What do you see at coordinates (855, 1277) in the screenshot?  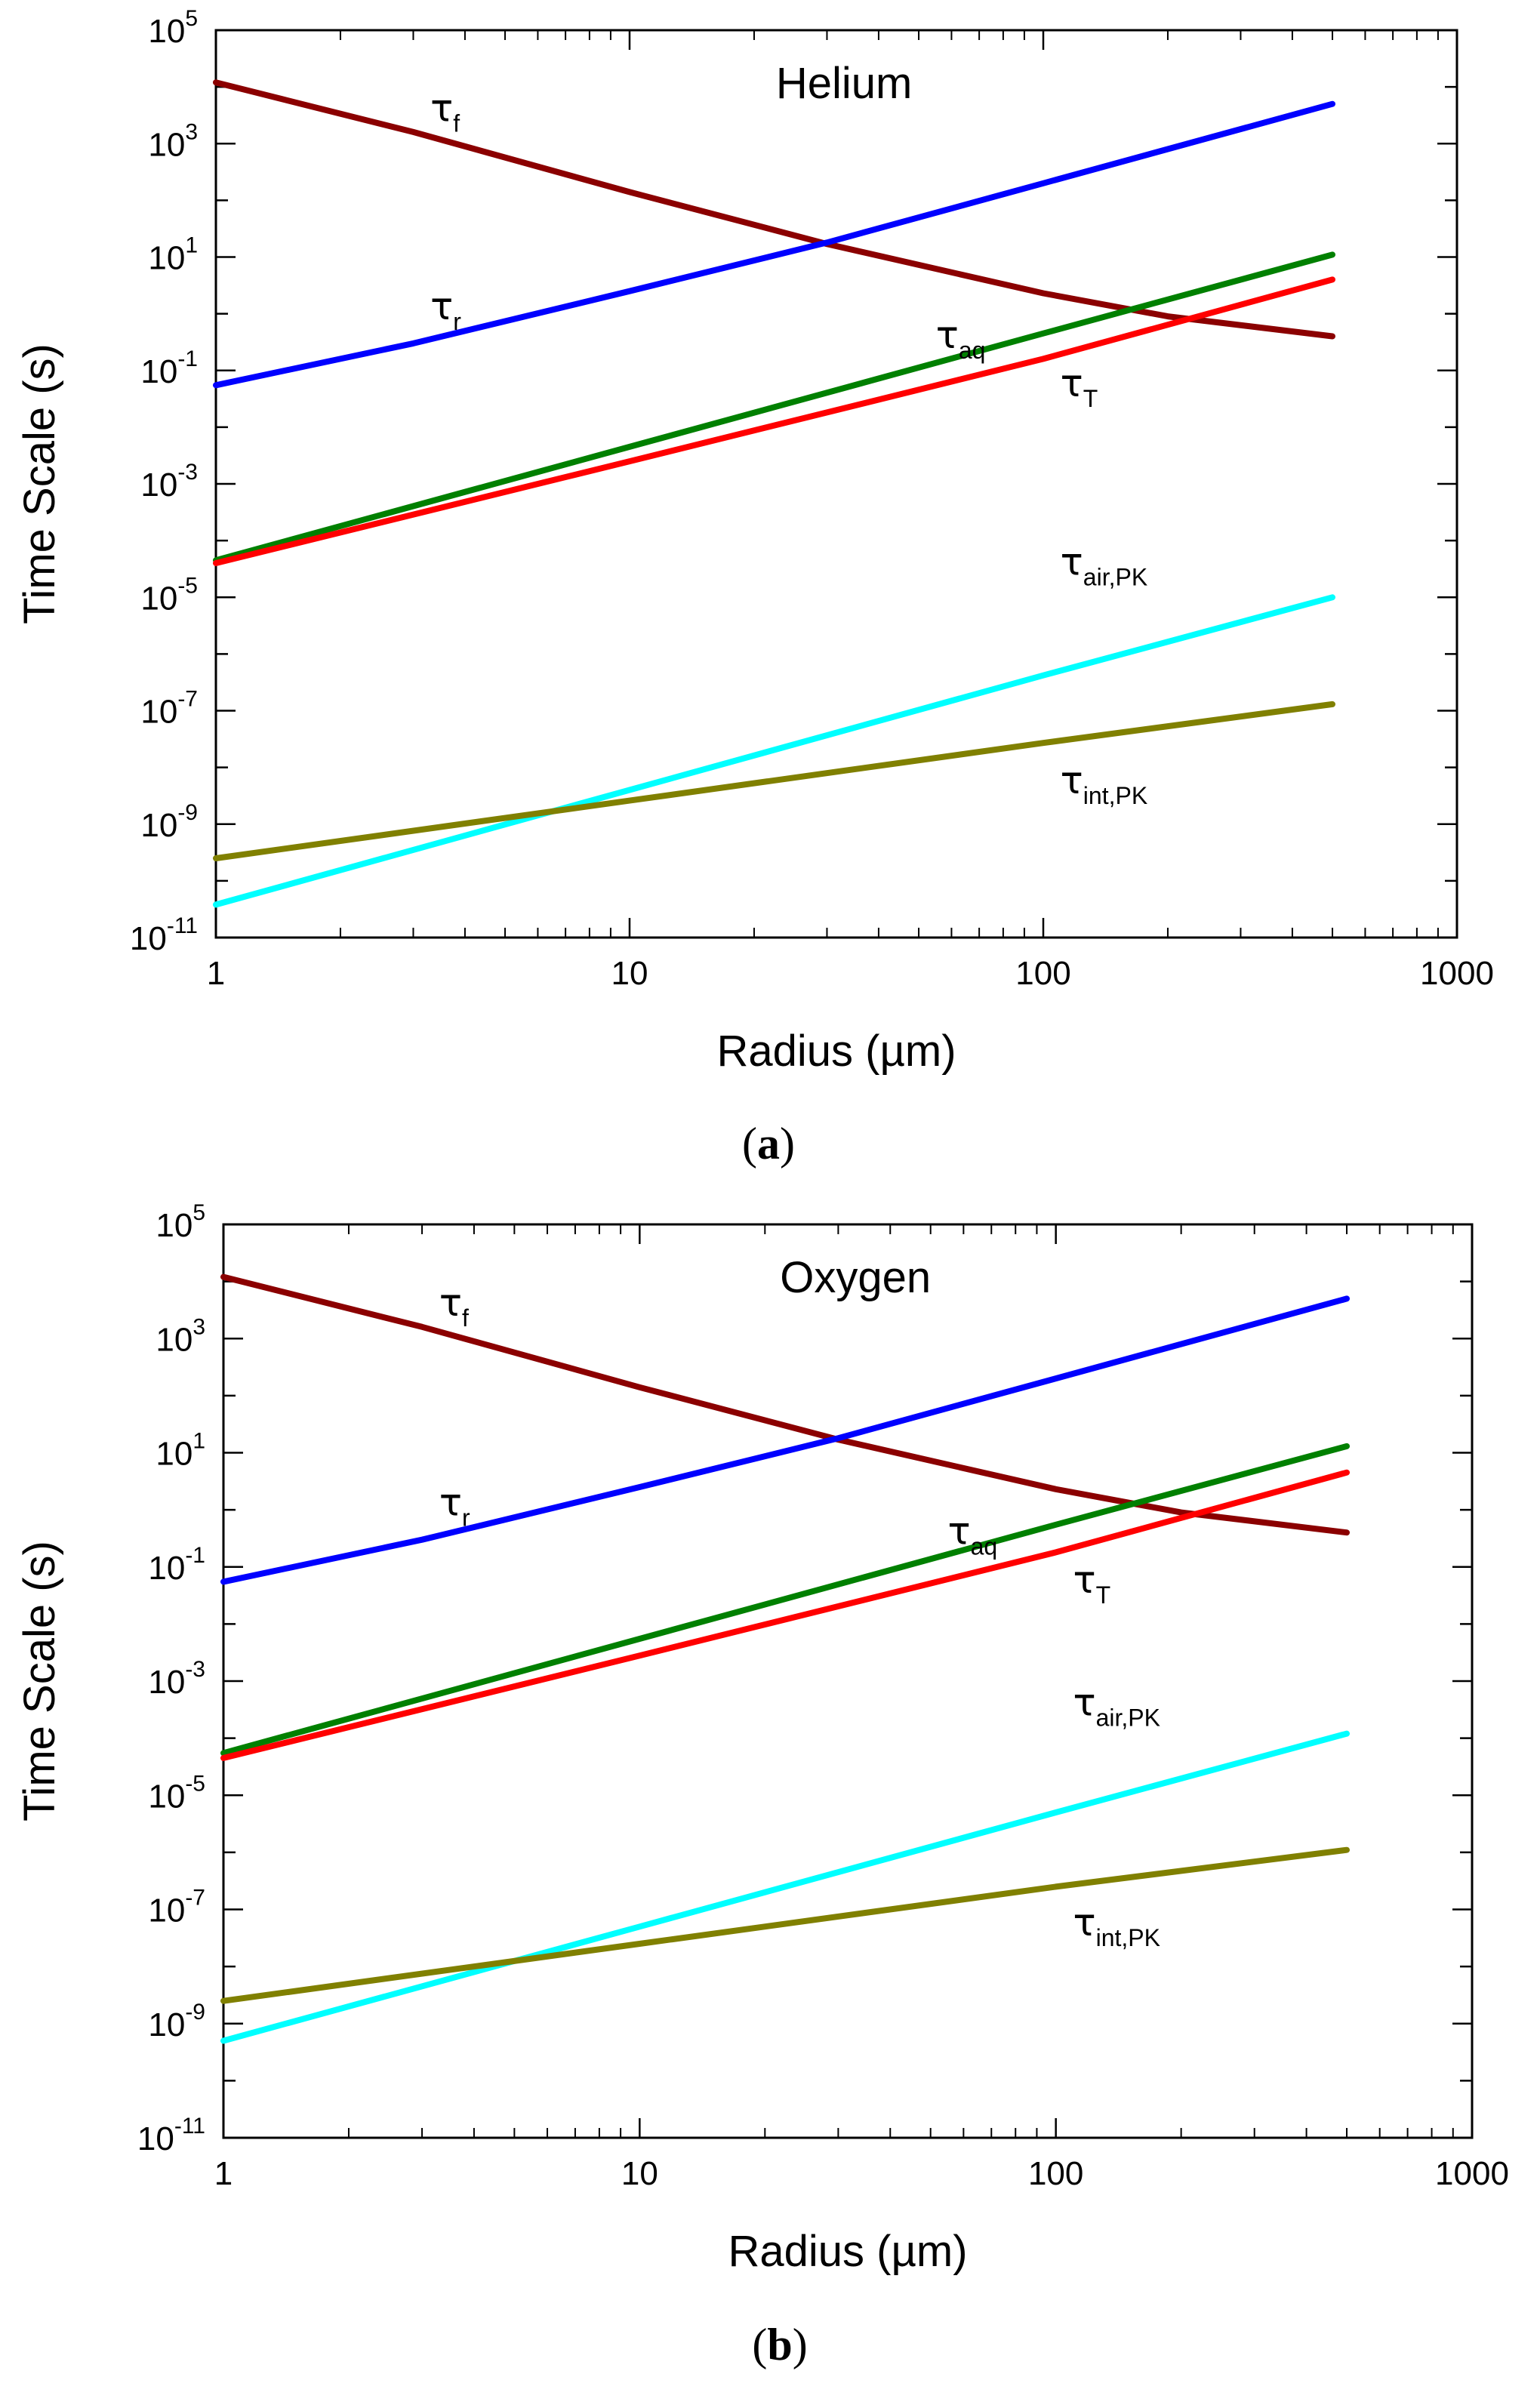 I see `panel-title: Oxygen` at bounding box center [855, 1277].